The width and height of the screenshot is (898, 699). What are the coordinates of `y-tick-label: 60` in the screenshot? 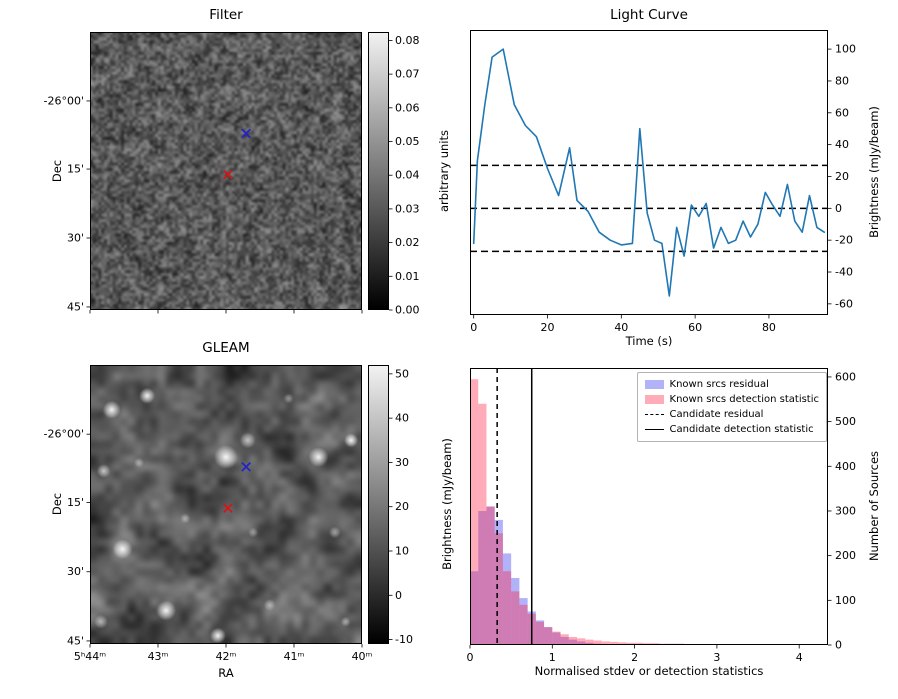 It's located at (842, 112).